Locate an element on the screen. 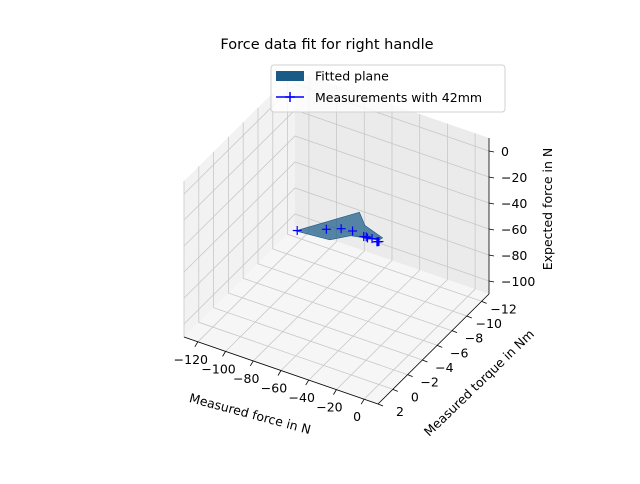  z-axis-label: Expected force in N is located at coordinates (547, 209).